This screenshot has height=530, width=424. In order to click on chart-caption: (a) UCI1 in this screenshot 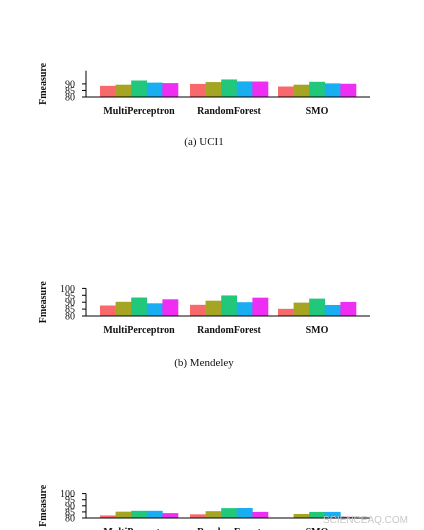, I will do `click(203, 142)`.